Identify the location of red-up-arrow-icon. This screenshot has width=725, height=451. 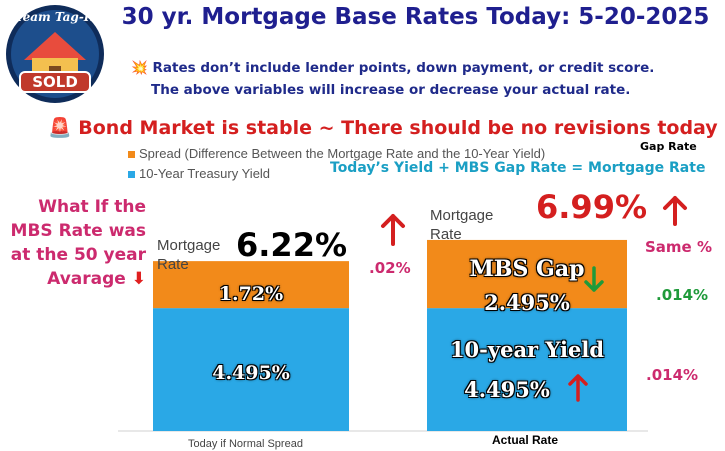
(393, 231).